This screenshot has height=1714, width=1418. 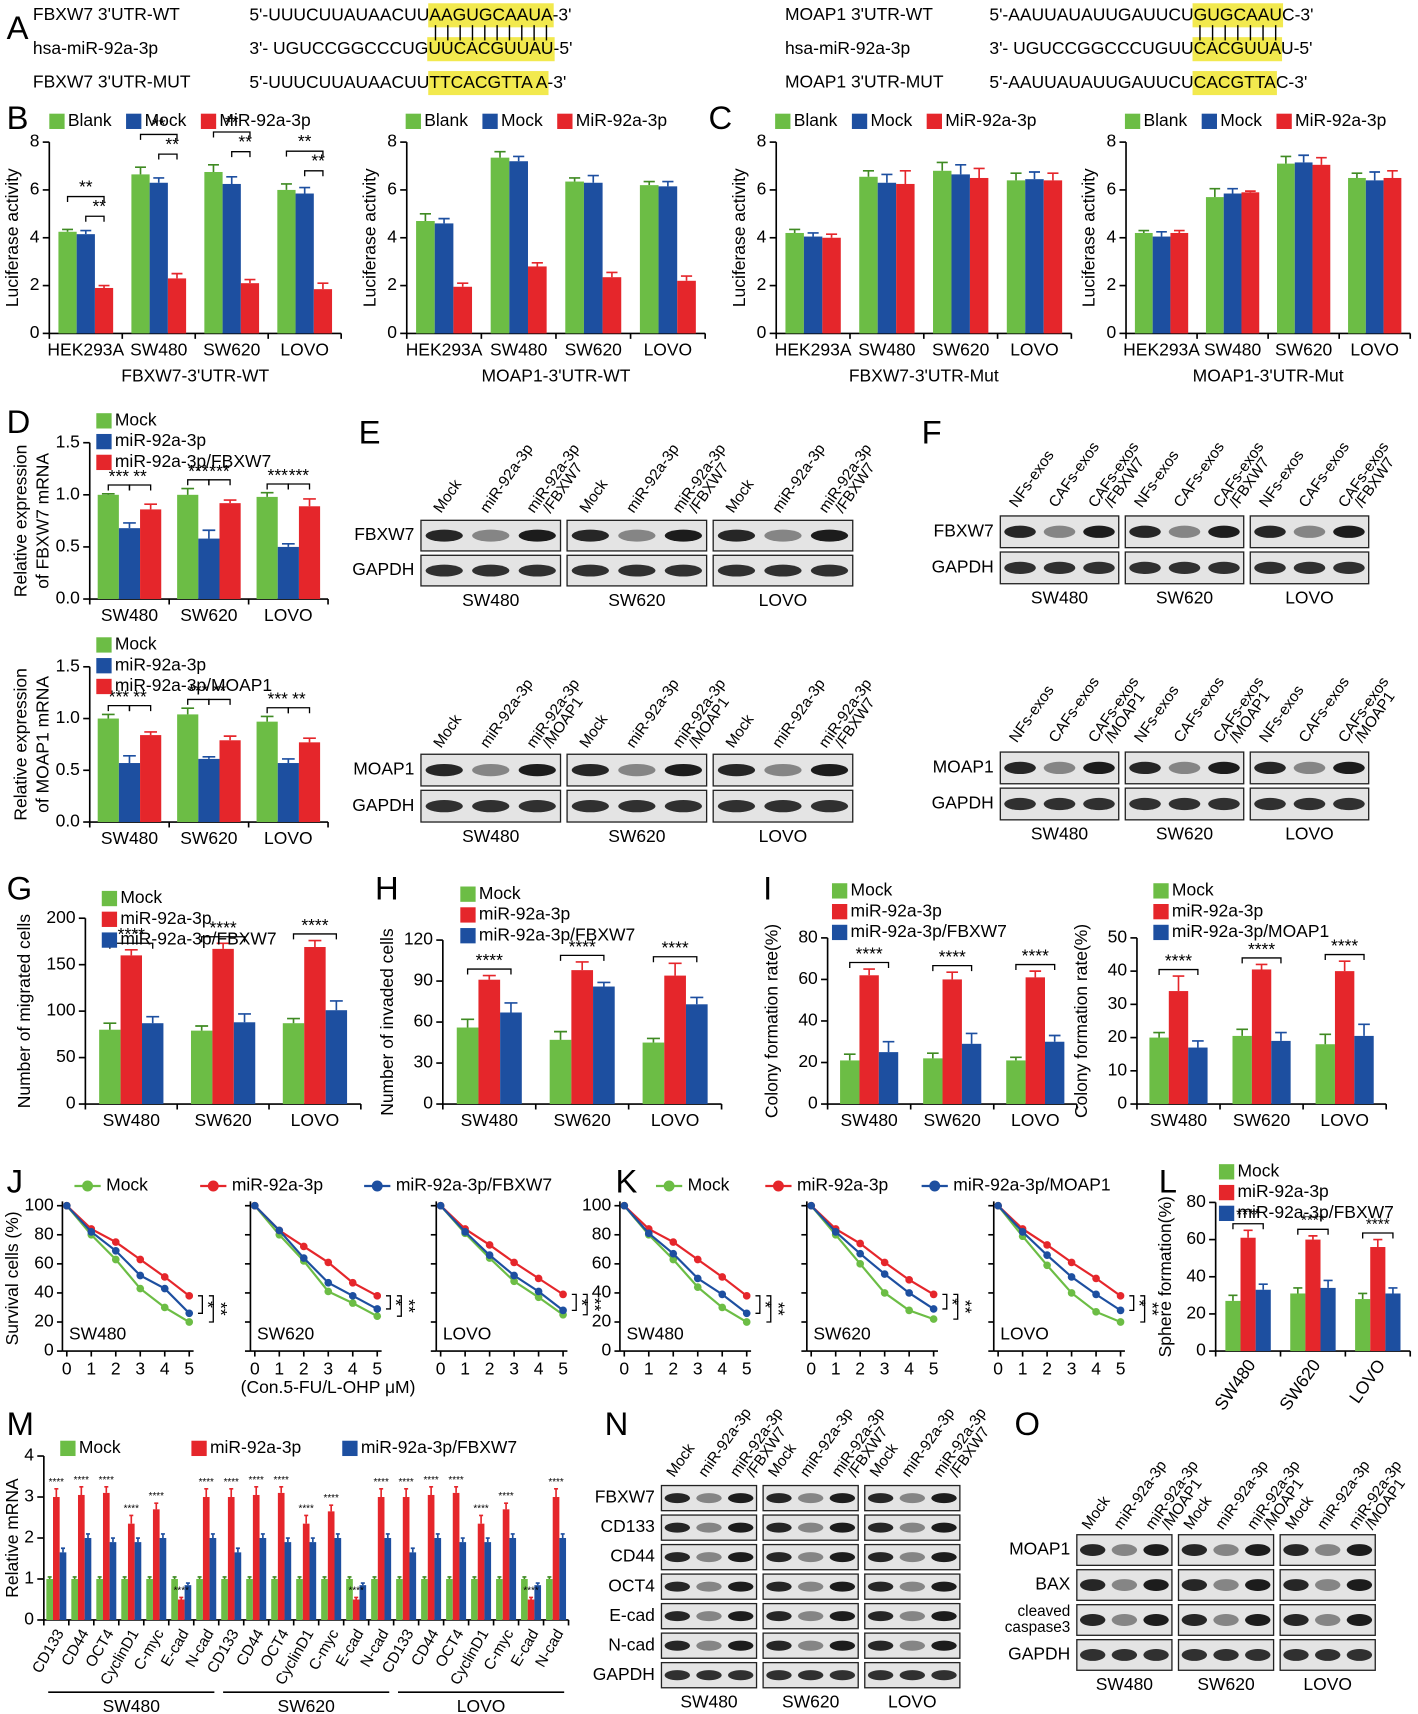 What do you see at coordinates (387, 1022) in the screenshot?
I see `y-axis-label: Number of invaded cells` at bounding box center [387, 1022].